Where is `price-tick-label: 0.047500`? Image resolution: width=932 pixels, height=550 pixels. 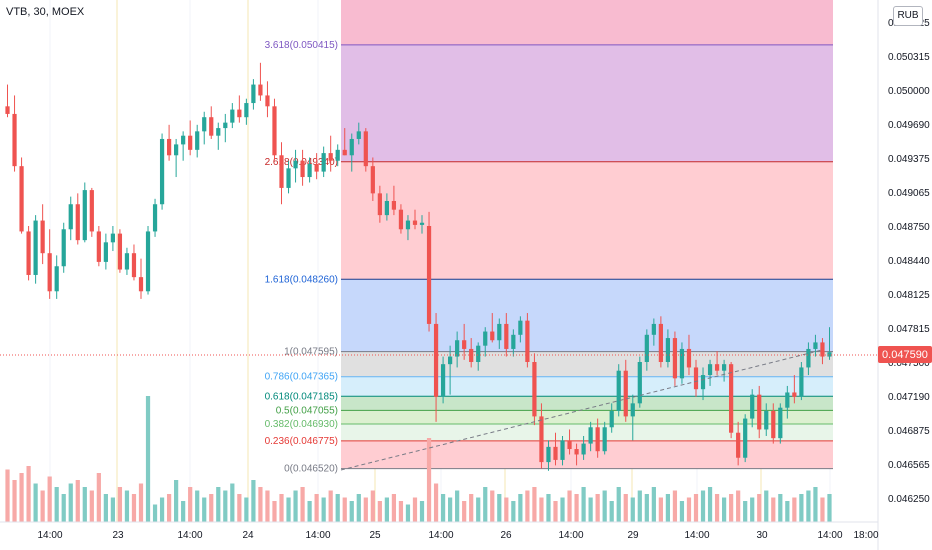
price-tick-label: 0.047500 is located at coordinates (909, 363).